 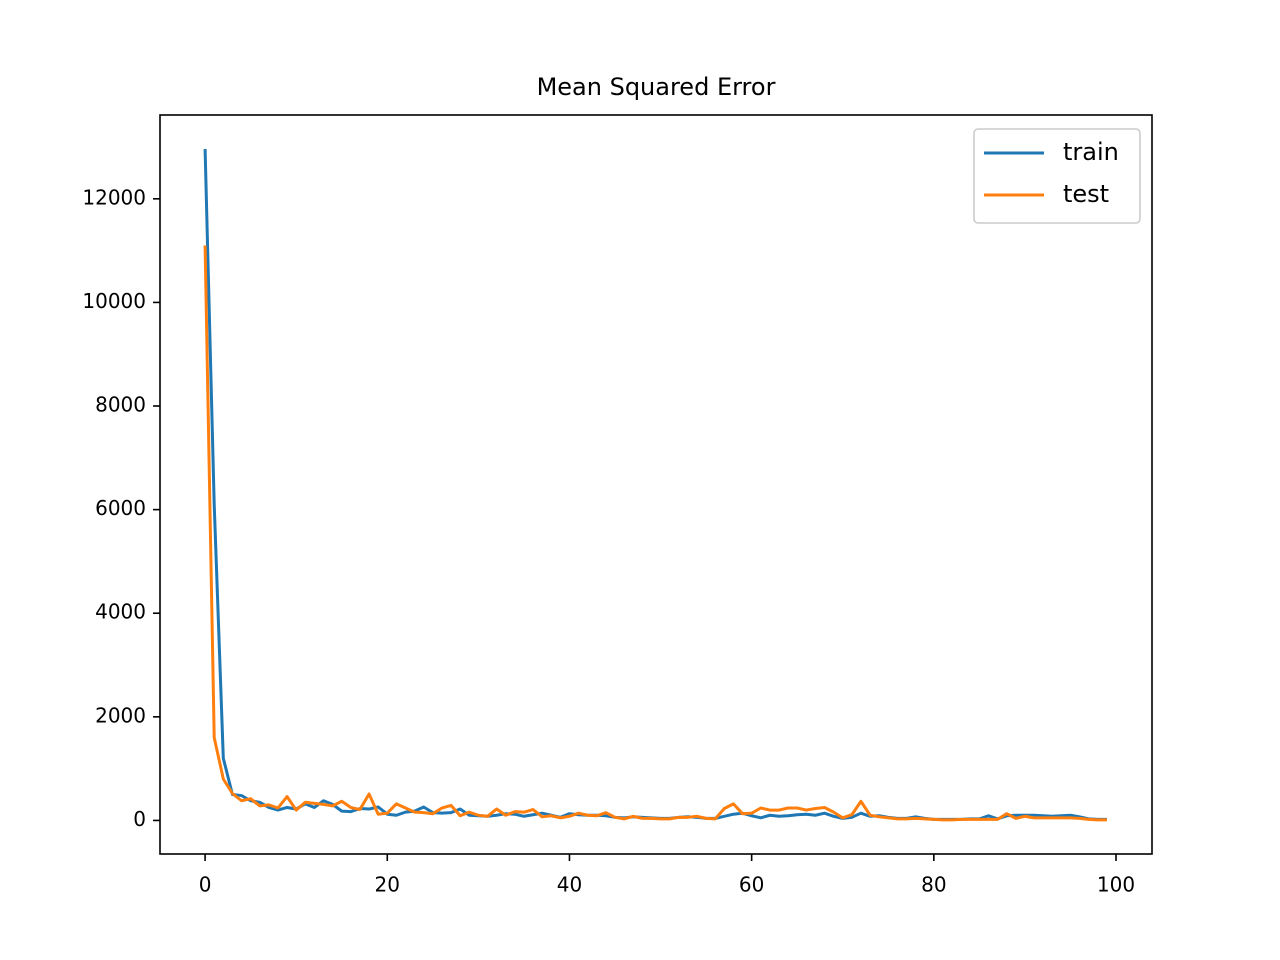 I want to click on legend-label: train, so click(x=1091, y=152).